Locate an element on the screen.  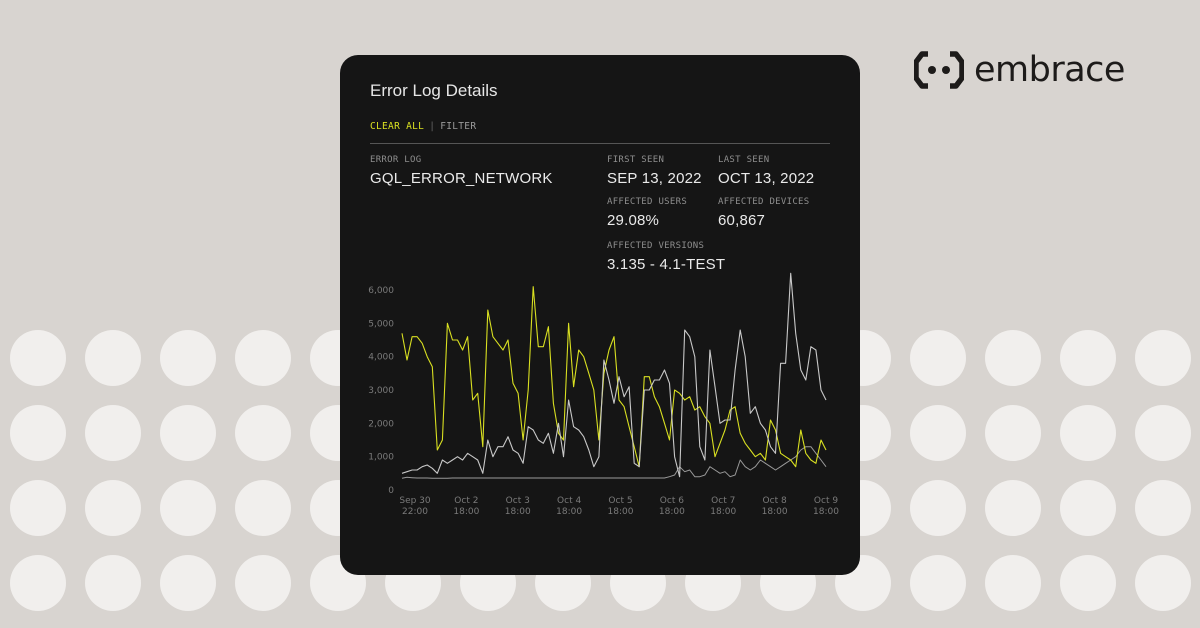
affected-versions-label: AFFECTED VERSIONS is located at coordinates (656, 246).